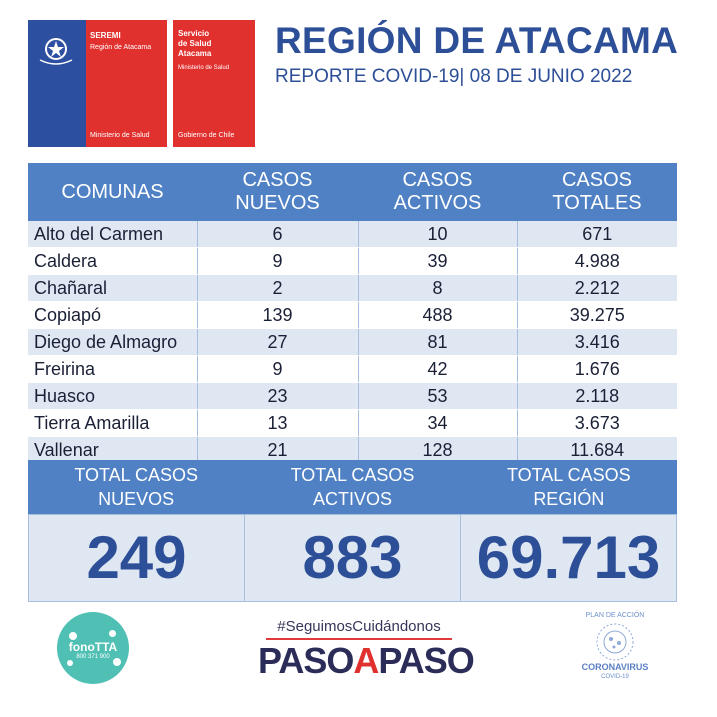 This screenshot has width=717, height=717. I want to click on covid-plan-label: PLAN DE ACCIÓN, so click(615, 615).